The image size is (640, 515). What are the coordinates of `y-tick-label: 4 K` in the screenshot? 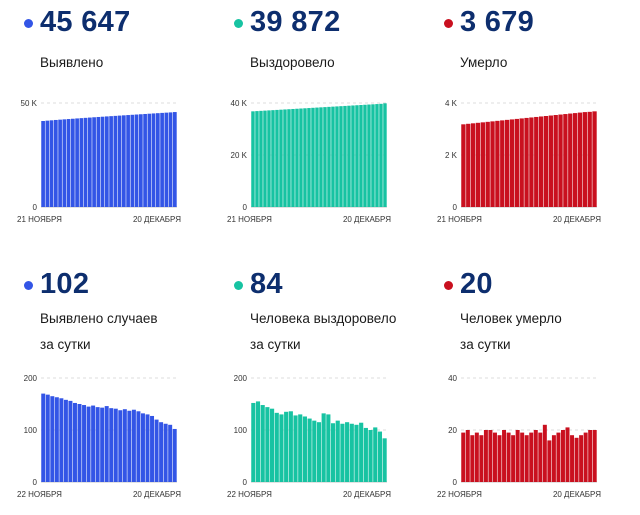 It's located at (451, 103).